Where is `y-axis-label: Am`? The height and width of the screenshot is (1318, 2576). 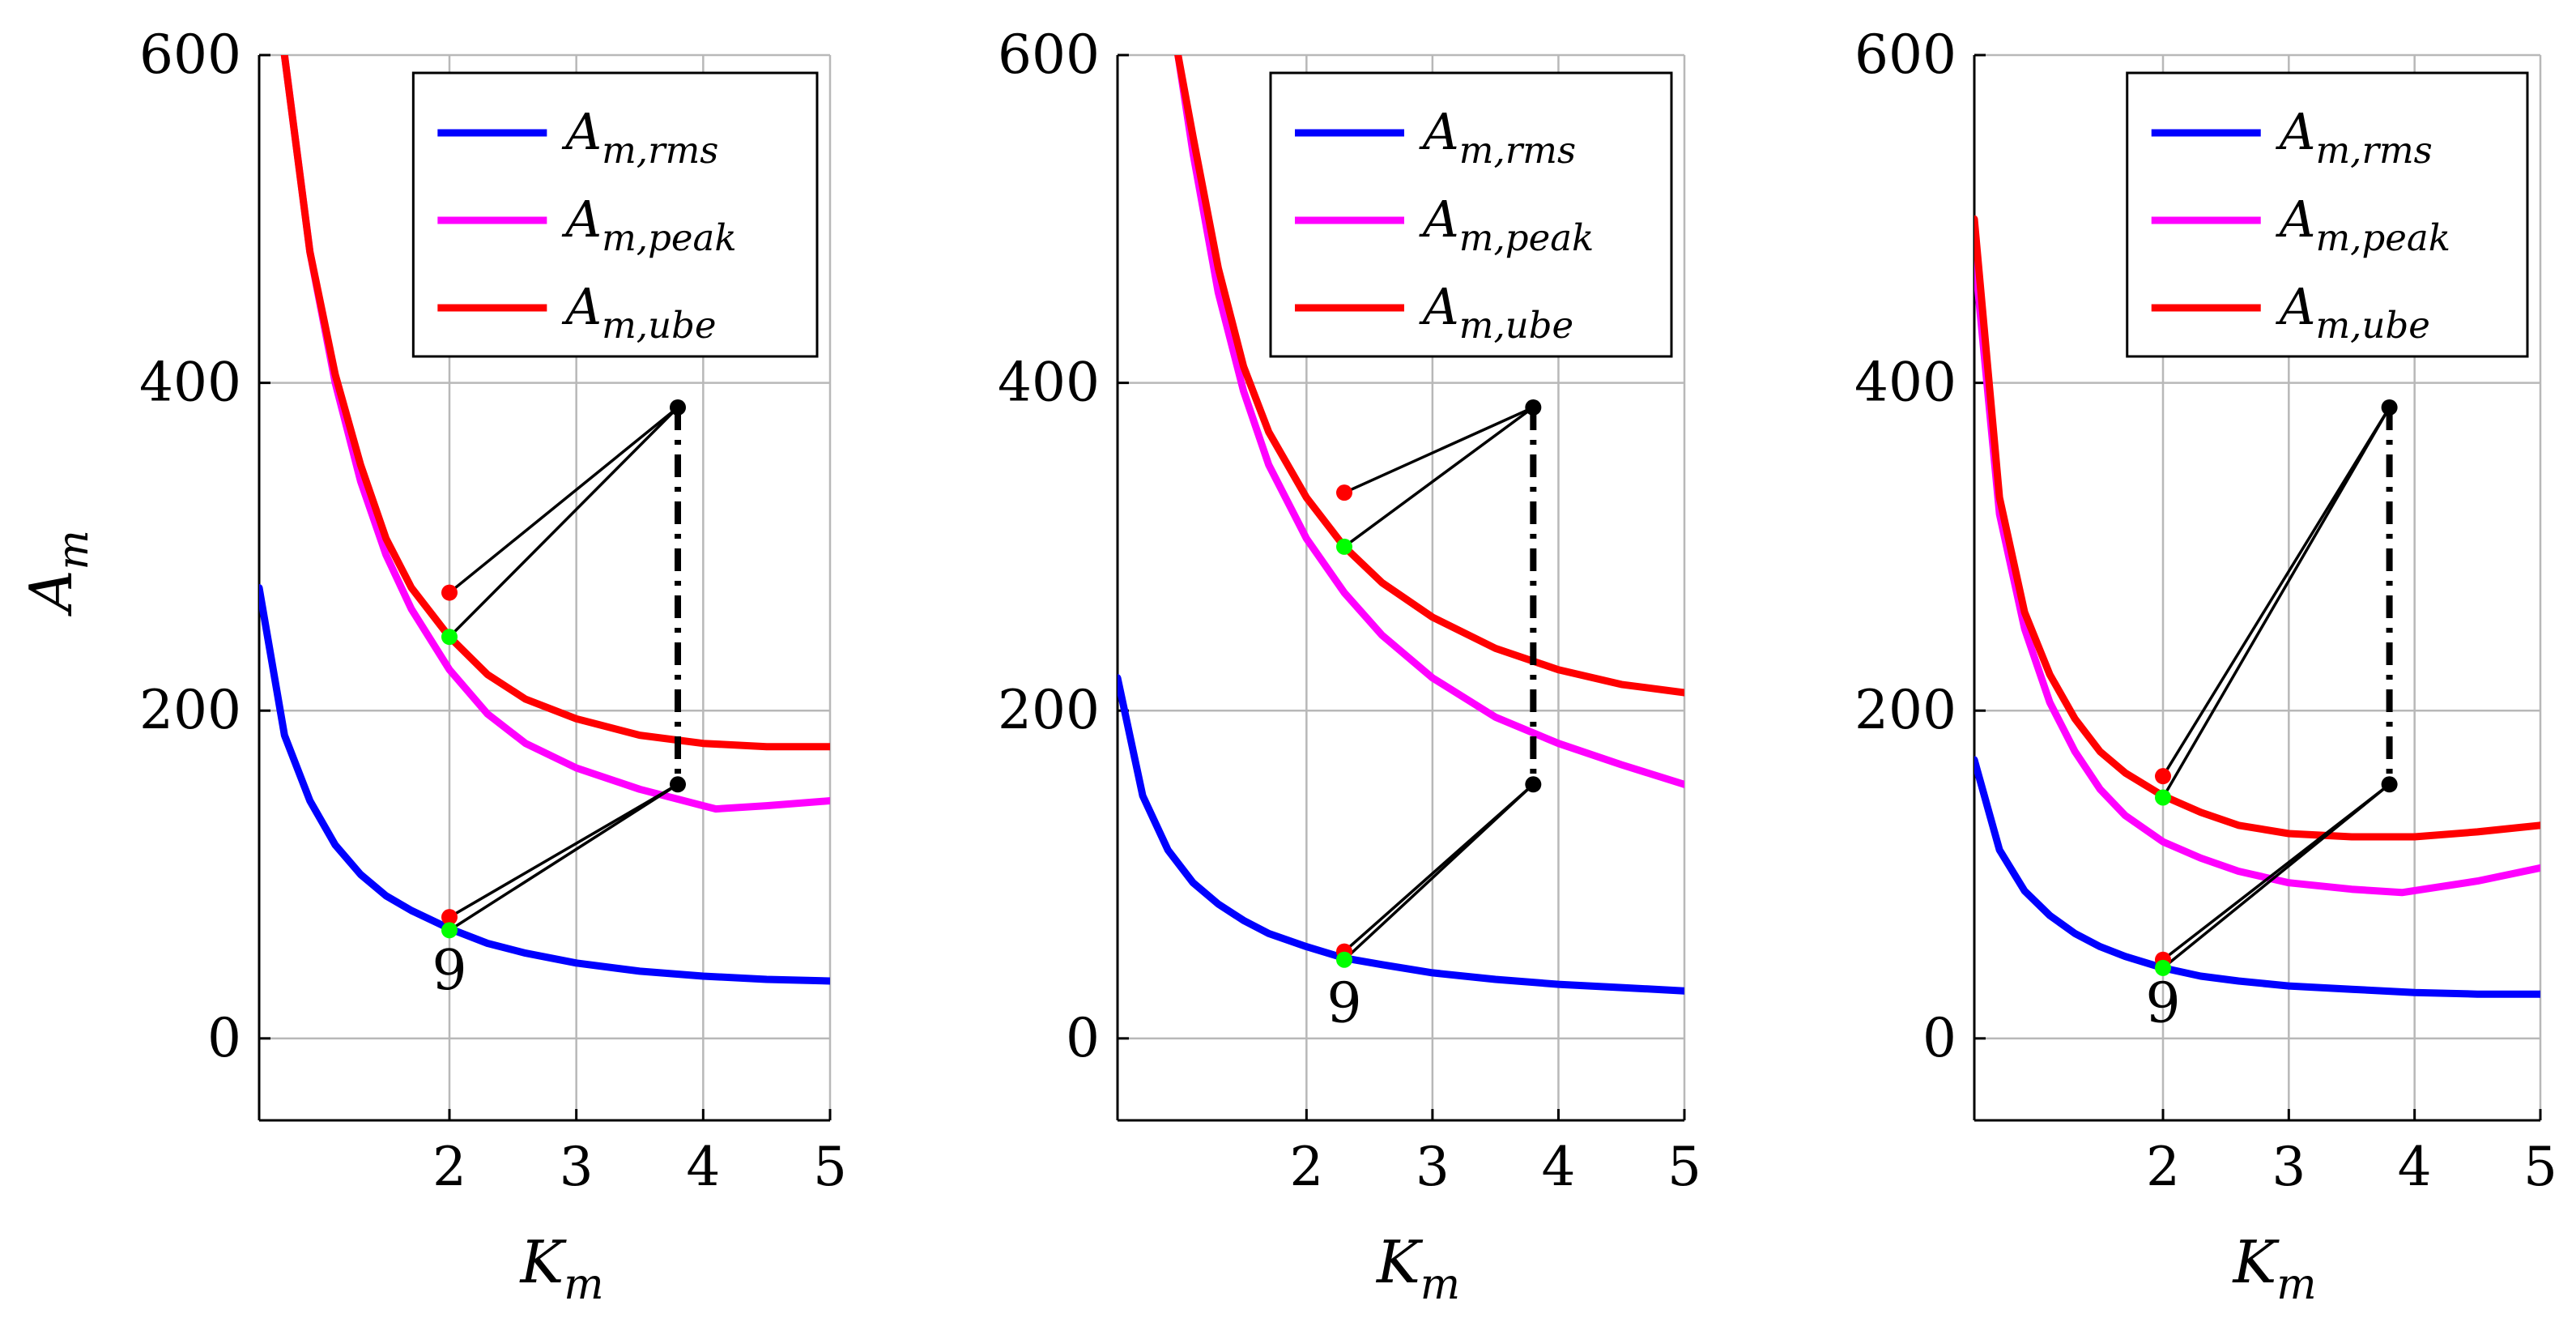 y-axis-label: Am is located at coordinates (57, 573).